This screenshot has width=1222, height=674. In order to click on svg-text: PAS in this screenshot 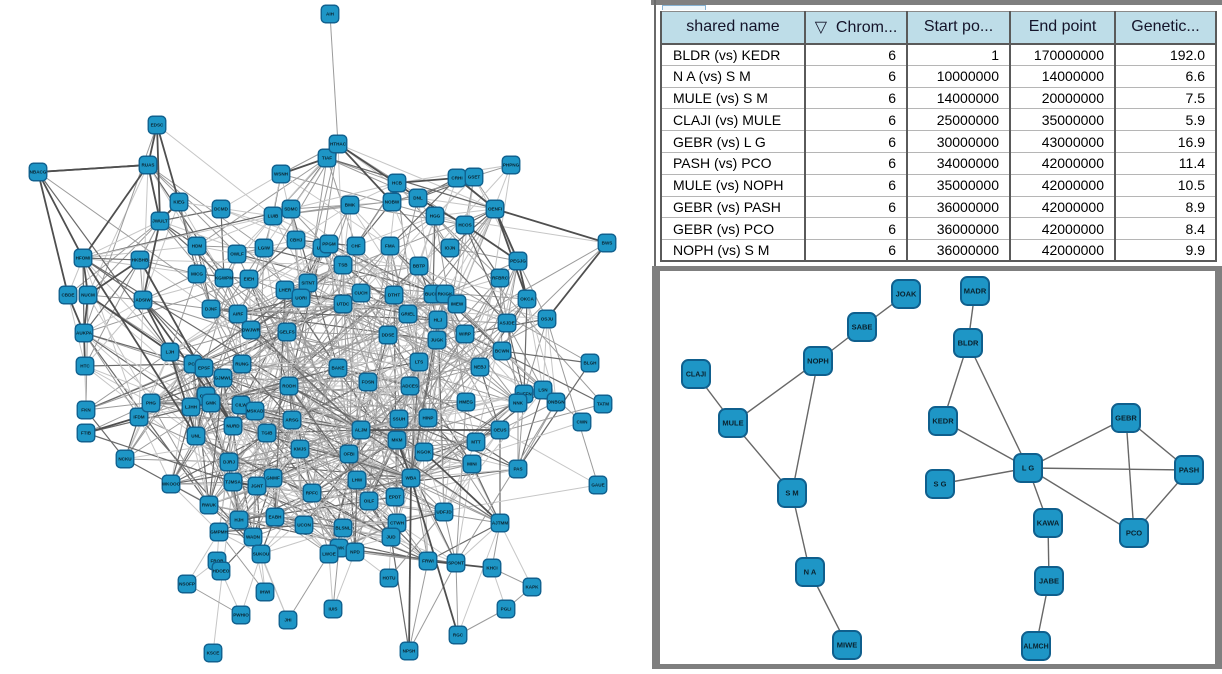, I will do `click(517, 469)`.